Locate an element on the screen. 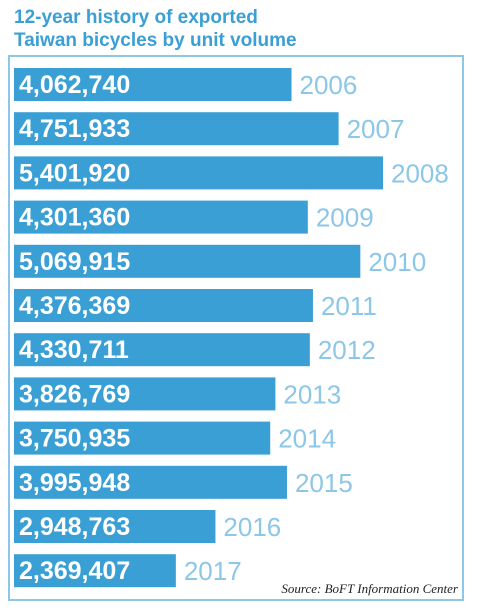 The height and width of the screenshot is (611, 478). value-label-2006: 4,062,740 is located at coordinates (74, 85).